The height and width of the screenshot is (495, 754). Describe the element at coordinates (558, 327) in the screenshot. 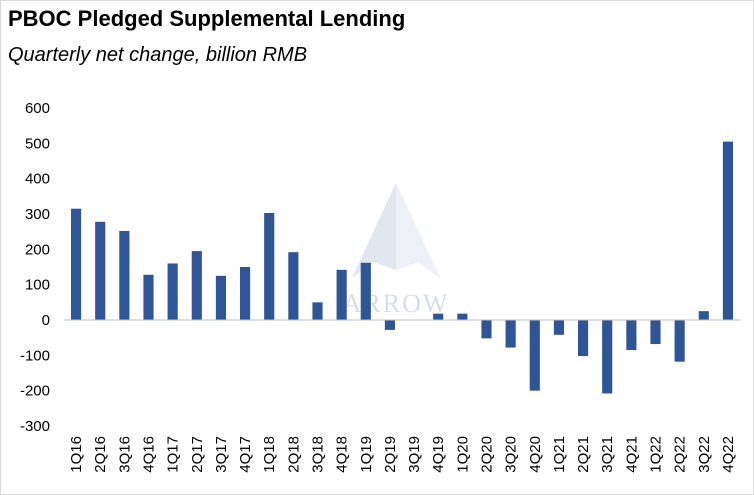

I see `bar-1Q21` at that location.